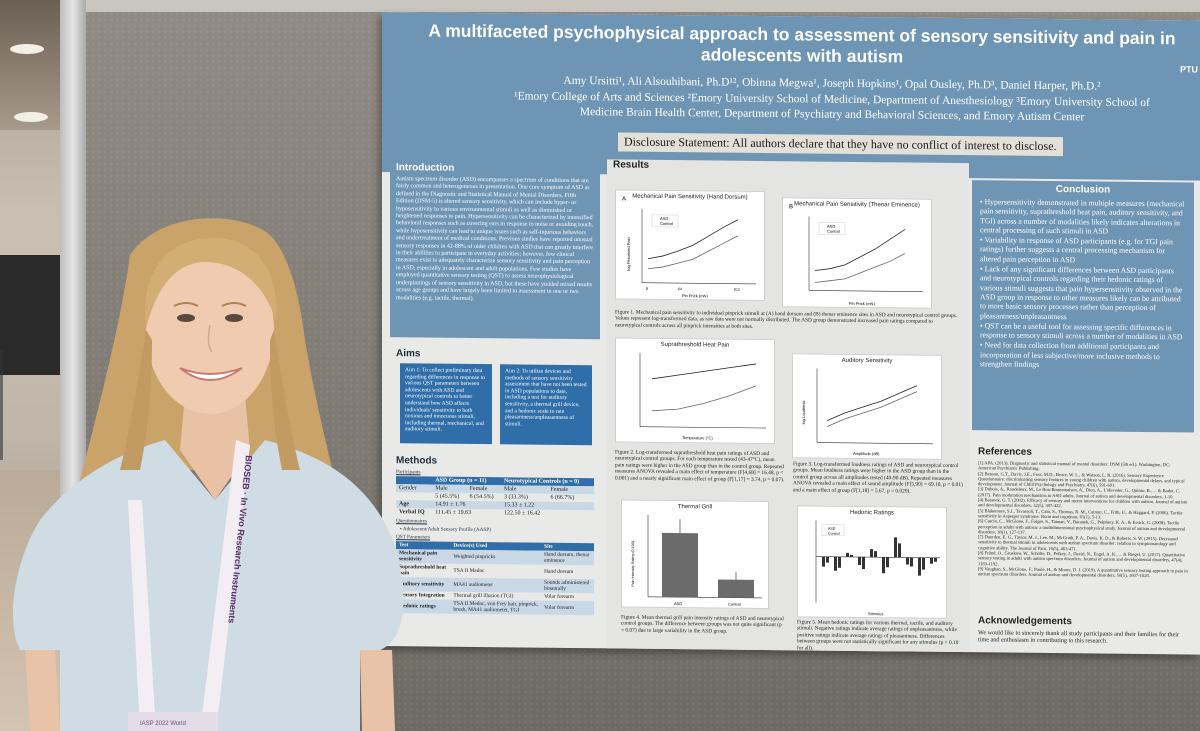 The height and width of the screenshot is (731, 1200). Describe the element at coordinates (208, 585) in the screenshot. I see `shirt` at that location.